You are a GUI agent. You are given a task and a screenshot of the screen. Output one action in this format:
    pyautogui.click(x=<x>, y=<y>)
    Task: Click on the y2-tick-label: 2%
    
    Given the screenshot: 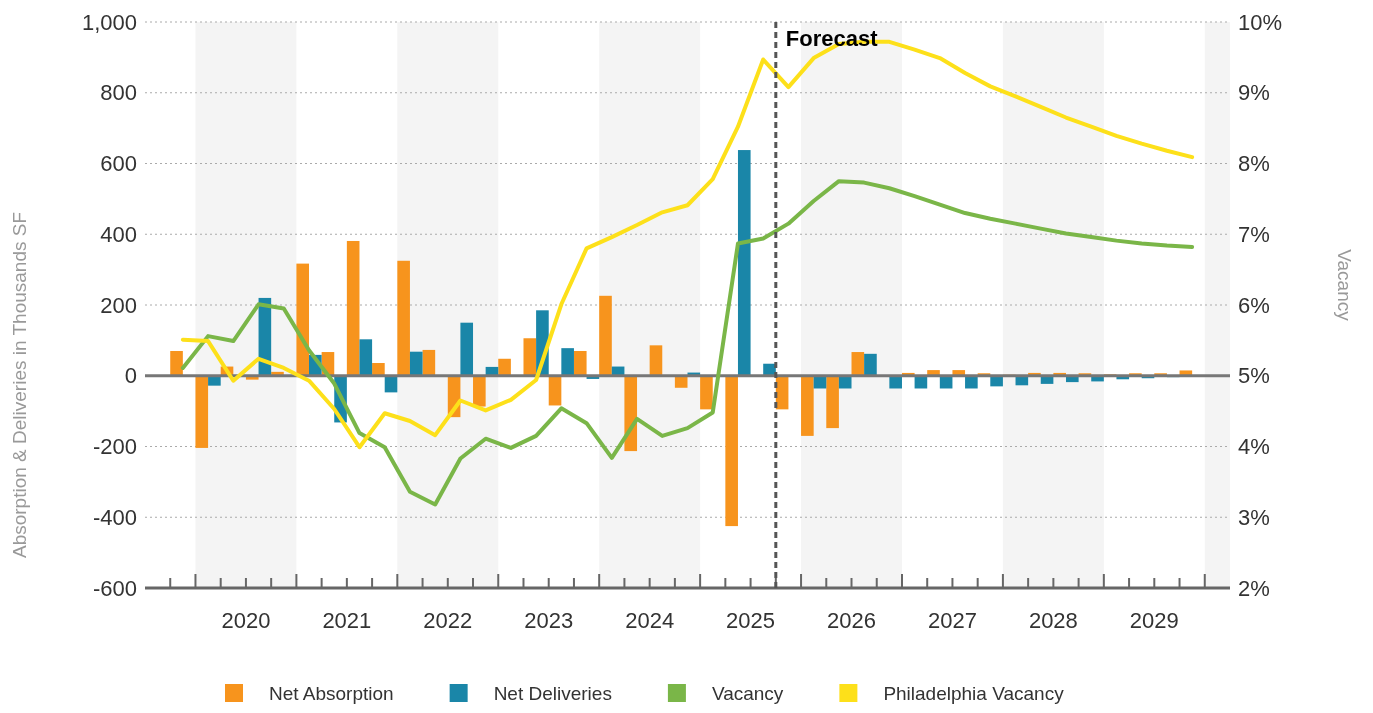 What is the action you would take?
    pyautogui.click(x=1254, y=588)
    